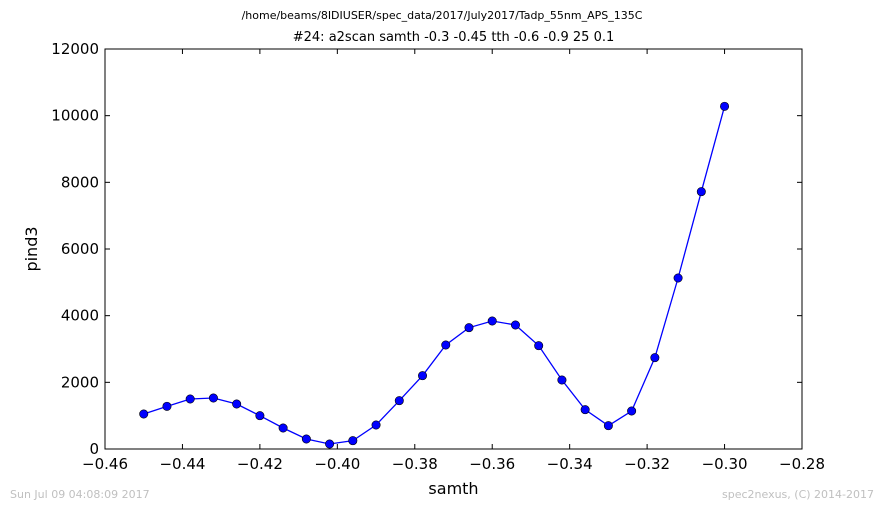 This screenshot has height=509, width=884. Describe the element at coordinates (105, 464) in the screenshot. I see `x-tick-label: −0.46` at that location.